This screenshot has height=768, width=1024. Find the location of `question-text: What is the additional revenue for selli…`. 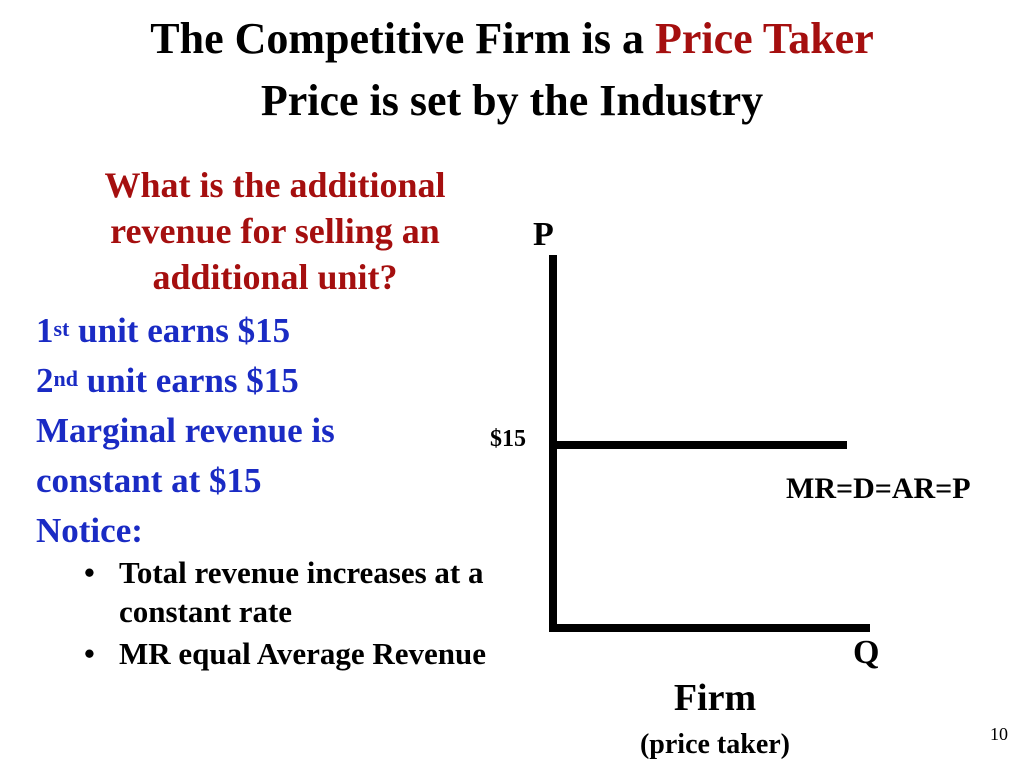

question-text: What is the additional revenue for selli… is located at coordinates (275, 231).